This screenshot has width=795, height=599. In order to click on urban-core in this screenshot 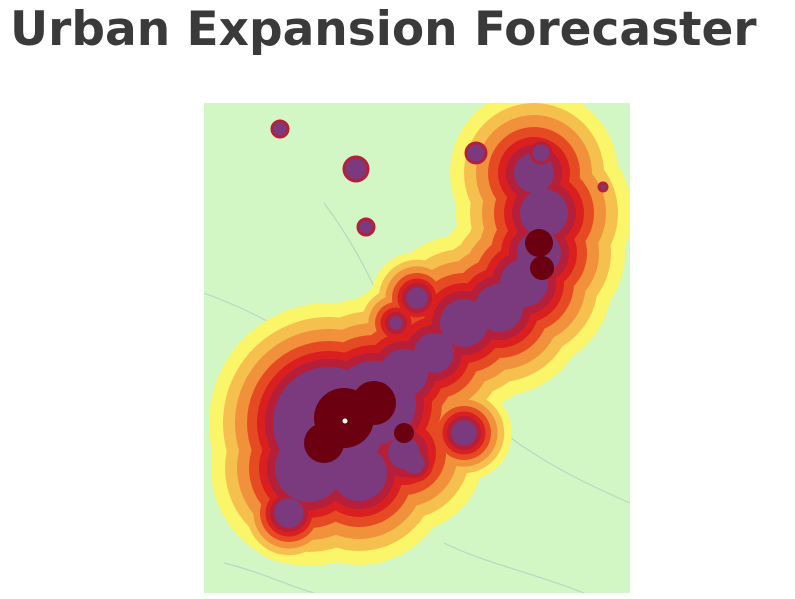, I will do `click(429, 346)`.